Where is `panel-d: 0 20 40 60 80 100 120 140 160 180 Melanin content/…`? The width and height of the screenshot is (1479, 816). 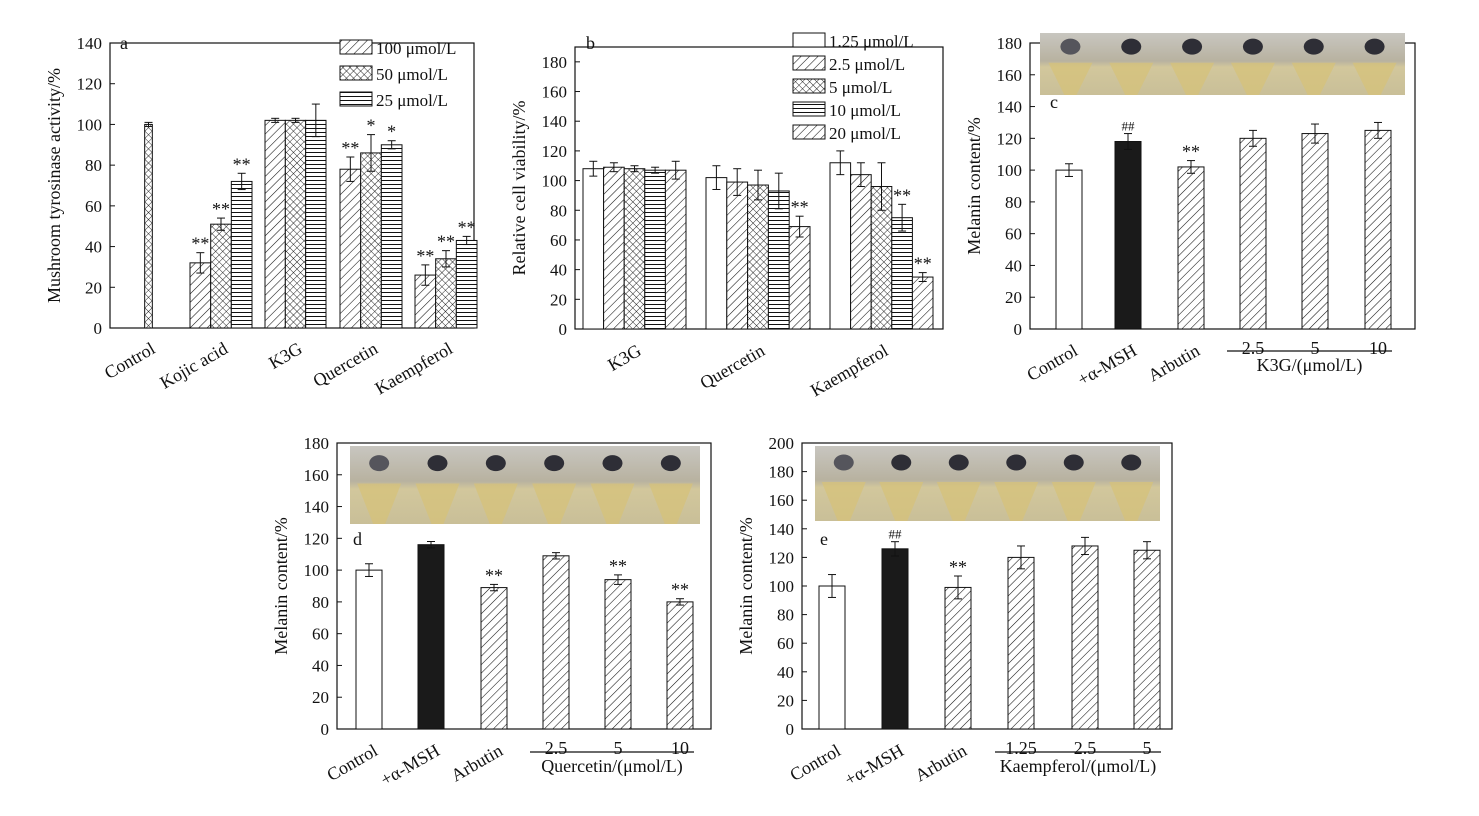
panel-d: 0 20 40 60 80 100 120 140 160 180 Melanin content/… is located at coordinates (491, 612).